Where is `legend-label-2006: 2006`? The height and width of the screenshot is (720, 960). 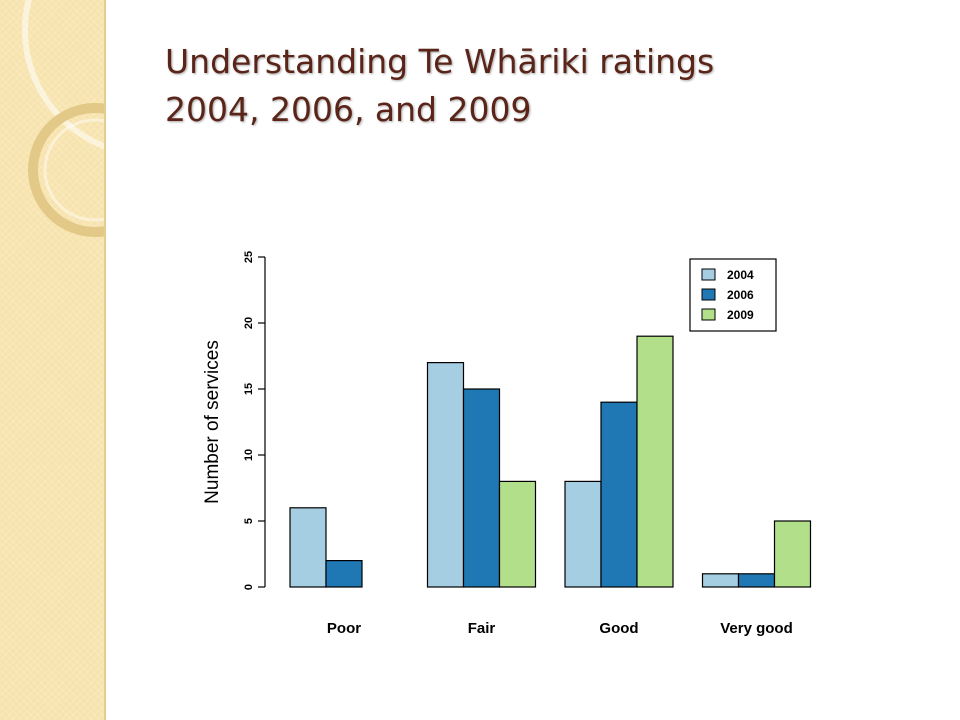
legend-label-2006: 2006 is located at coordinates (740, 295).